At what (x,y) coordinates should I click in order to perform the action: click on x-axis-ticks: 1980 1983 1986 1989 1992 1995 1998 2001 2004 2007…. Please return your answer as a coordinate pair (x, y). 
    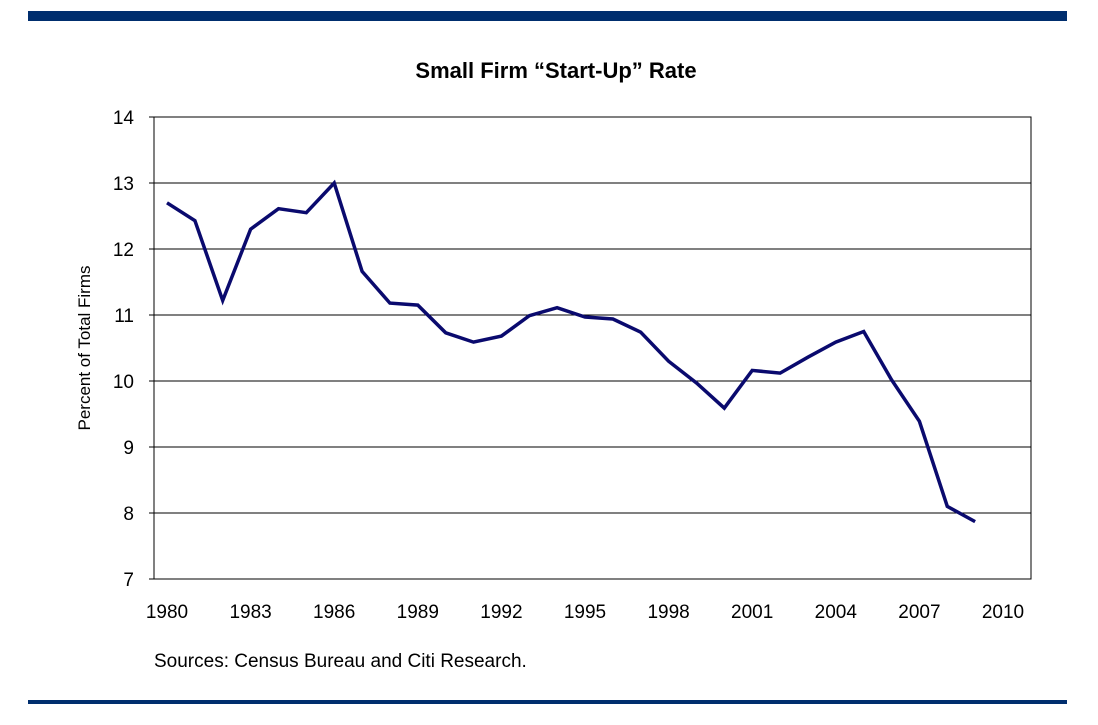
    Looking at the image, I should click on (585, 612).